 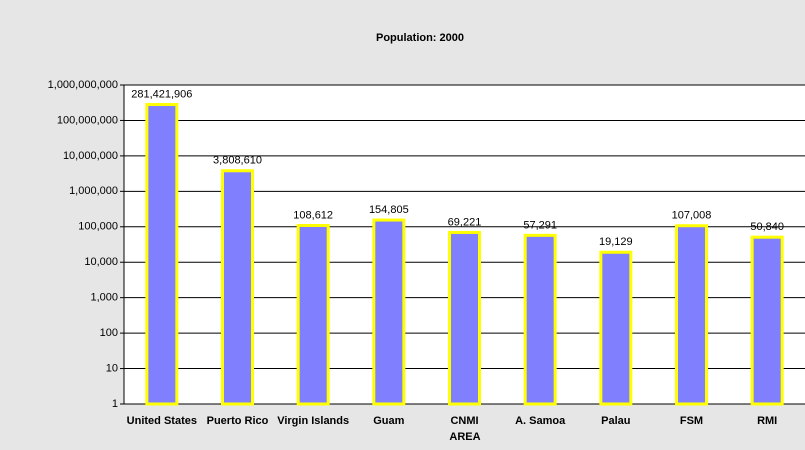 I want to click on value-label: 281,421,906, so click(x=161, y=94).